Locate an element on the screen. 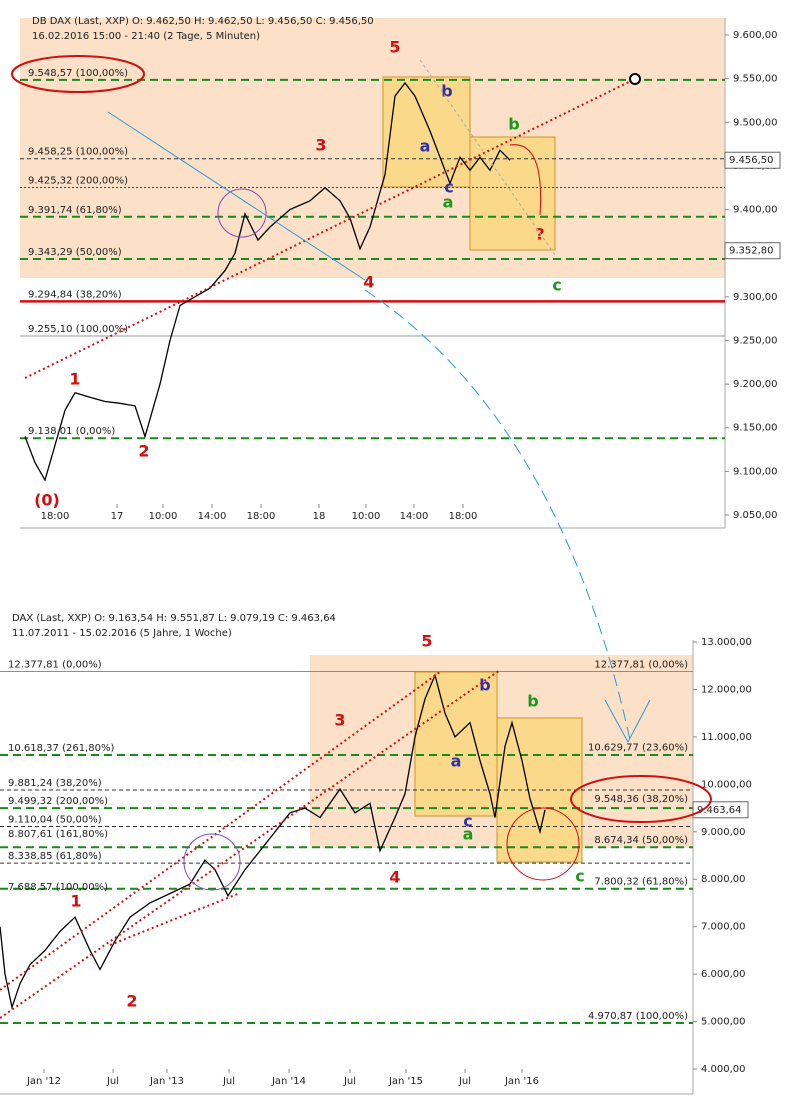 This screenshot has height=1114, width=786. price-label: 9.463,64 is located at coordinates (719, 810).